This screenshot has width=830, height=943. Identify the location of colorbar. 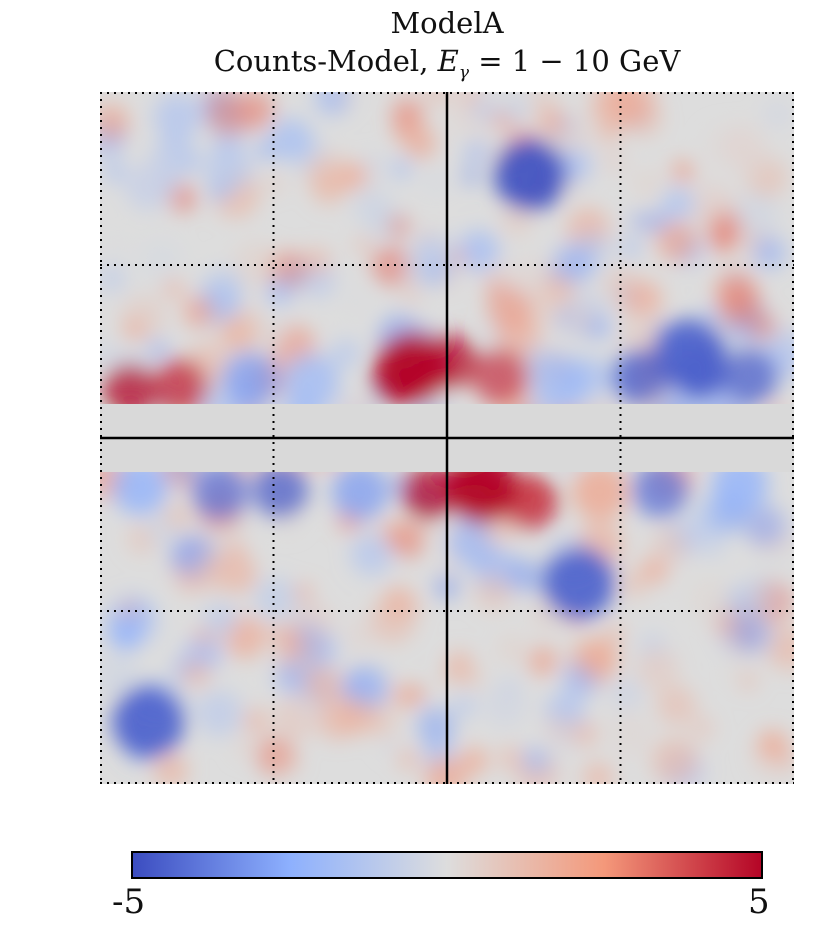
(447, 865).